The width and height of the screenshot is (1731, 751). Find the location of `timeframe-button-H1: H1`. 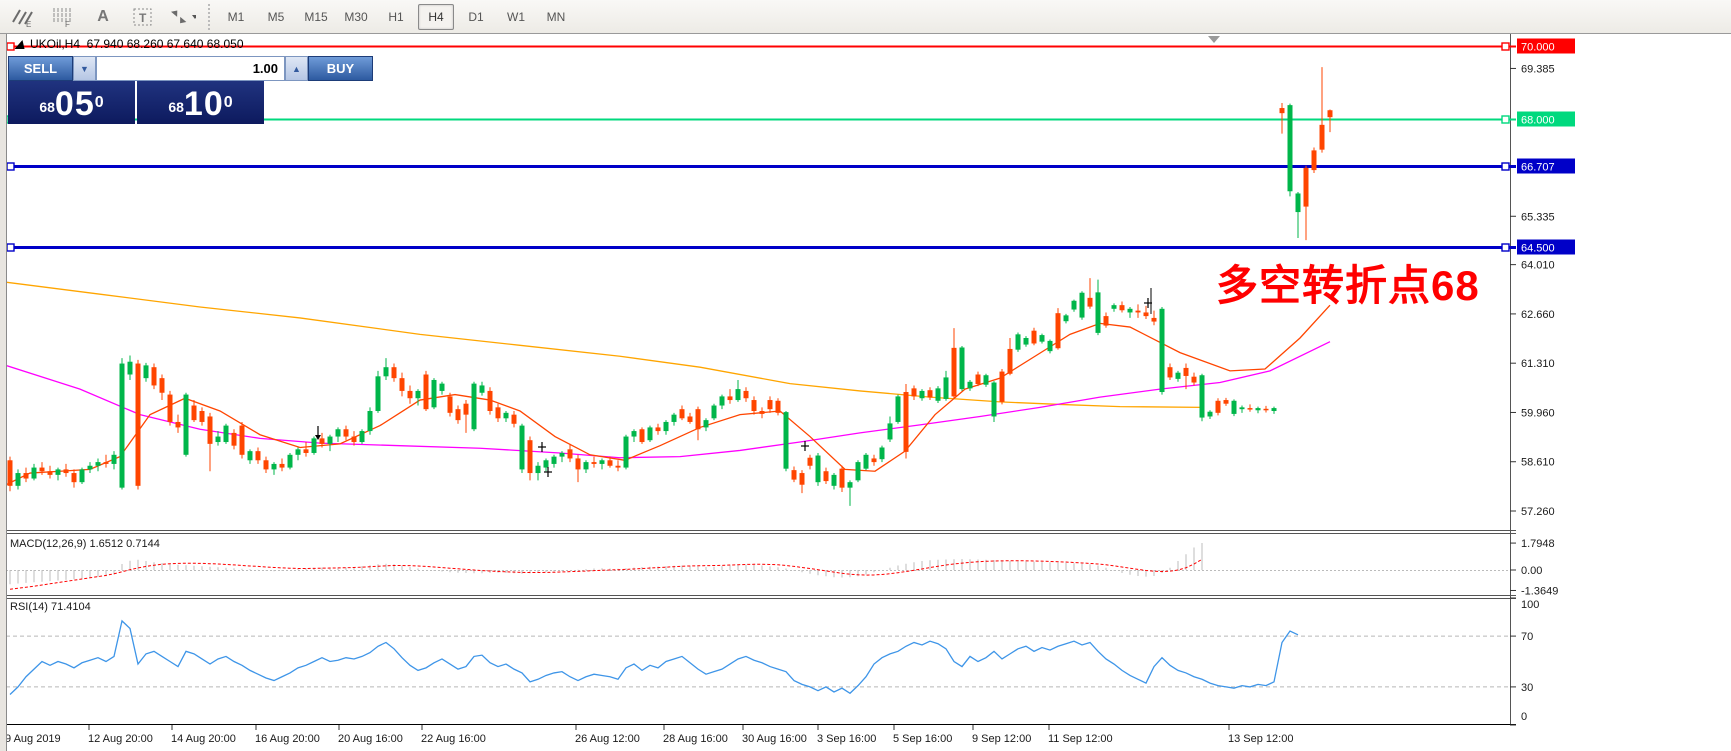

timeframe-button-H1: H1 is located at coordinates (396, 16).